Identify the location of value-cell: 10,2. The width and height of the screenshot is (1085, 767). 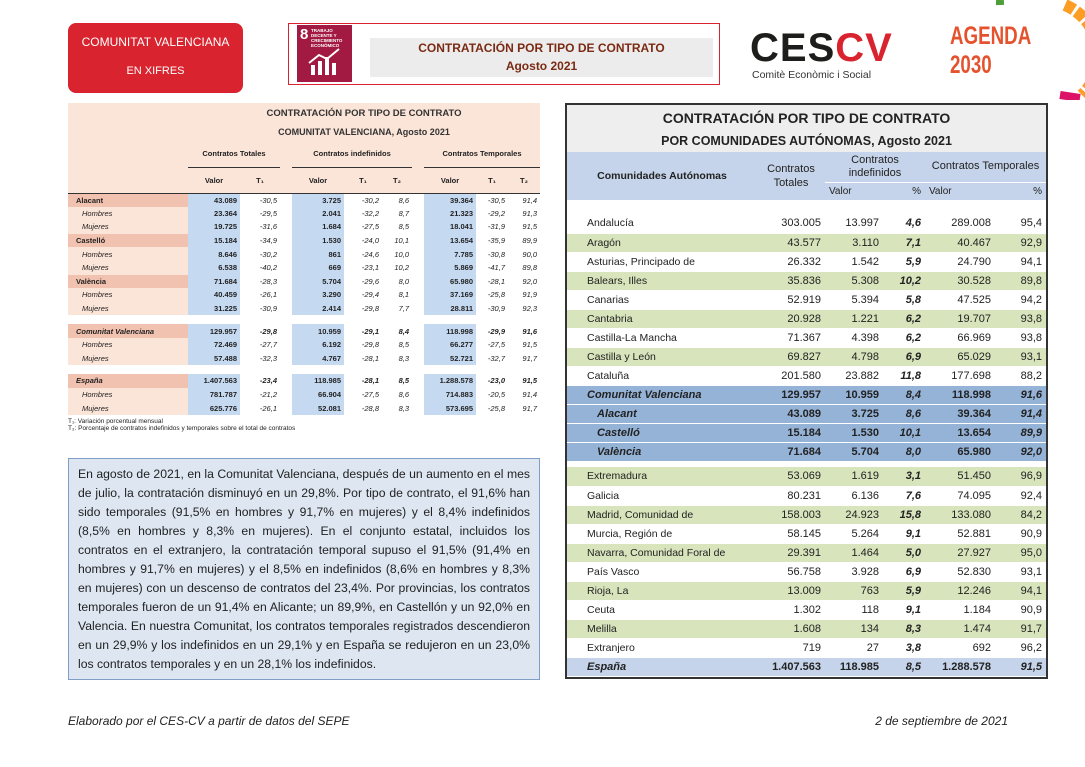
(397, 267).